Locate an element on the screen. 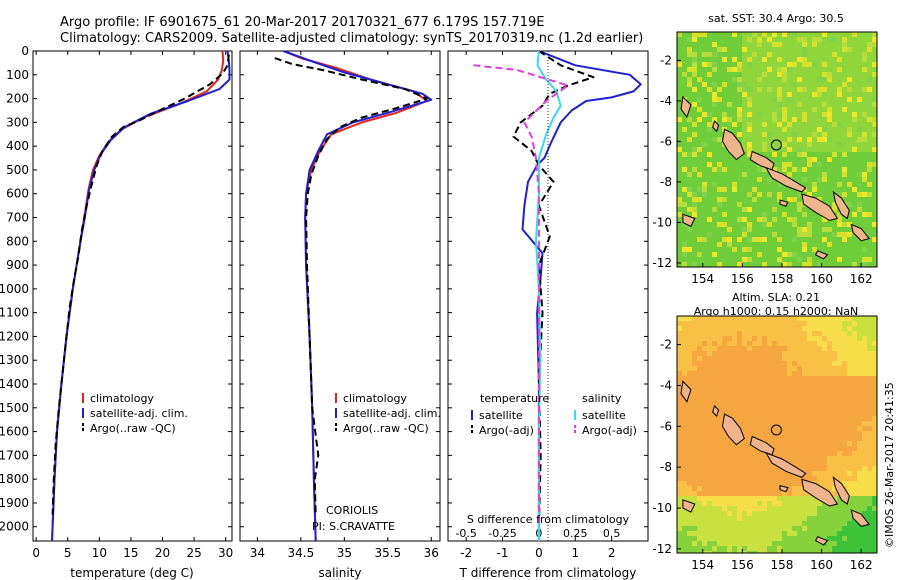 This screenshot has height=580, width=900. s-diff-tick-label: 0.25 is located at coordinates (575, 533).